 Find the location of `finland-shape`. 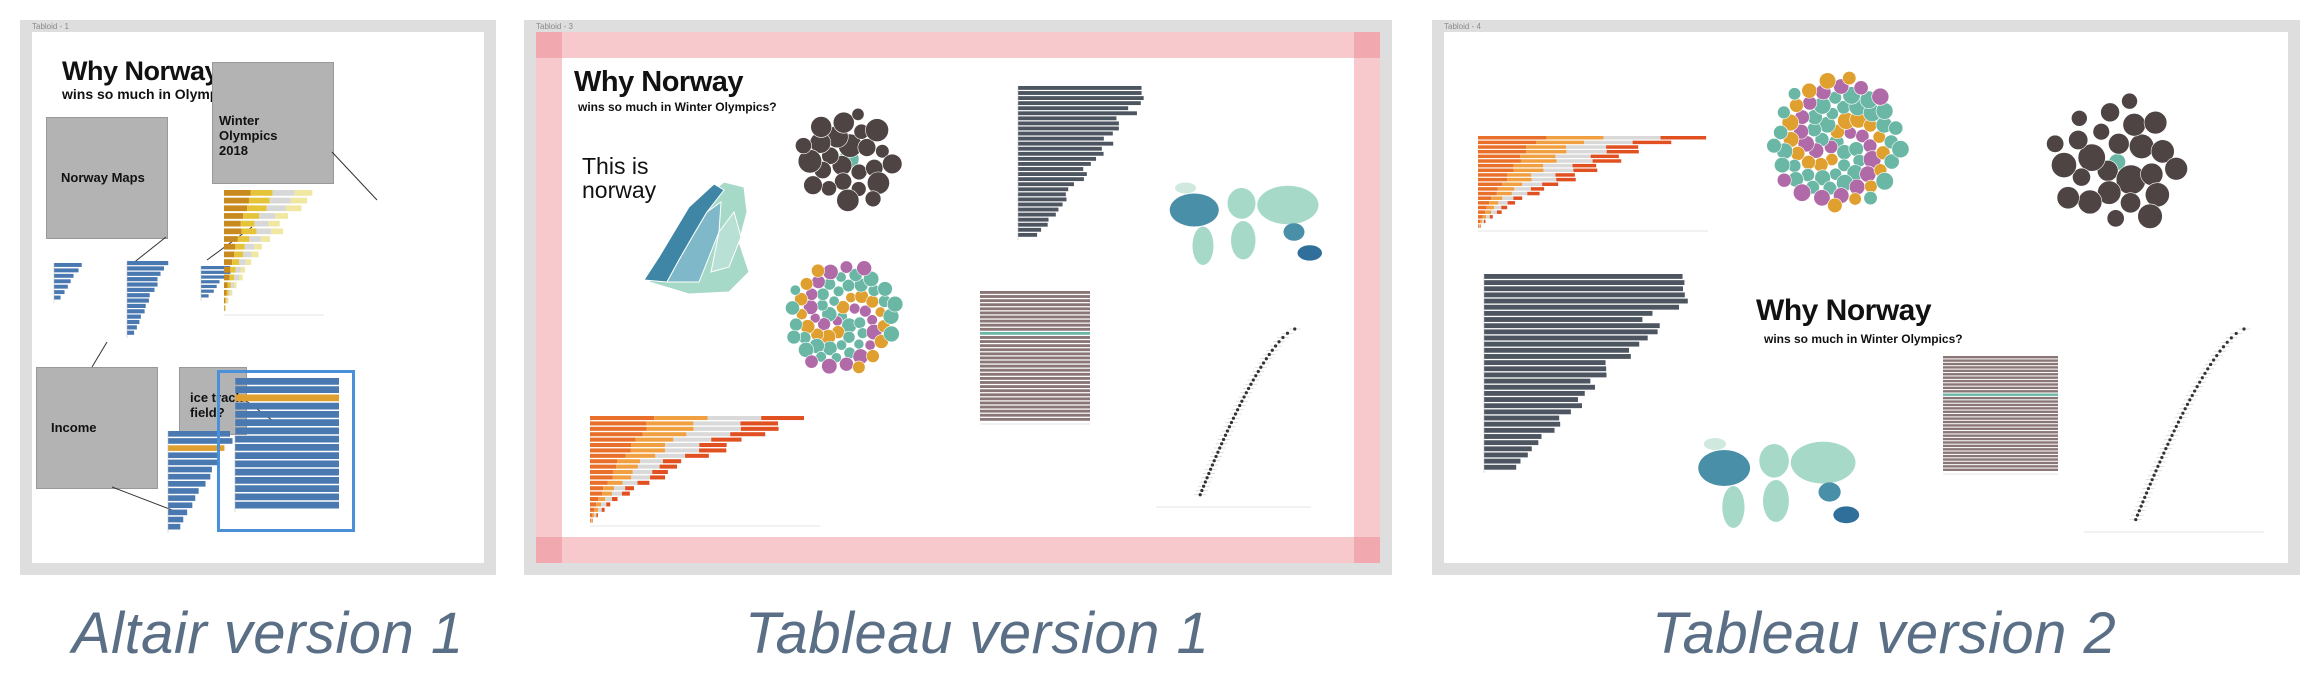

finland-shape is located at coordinates (726, 241).